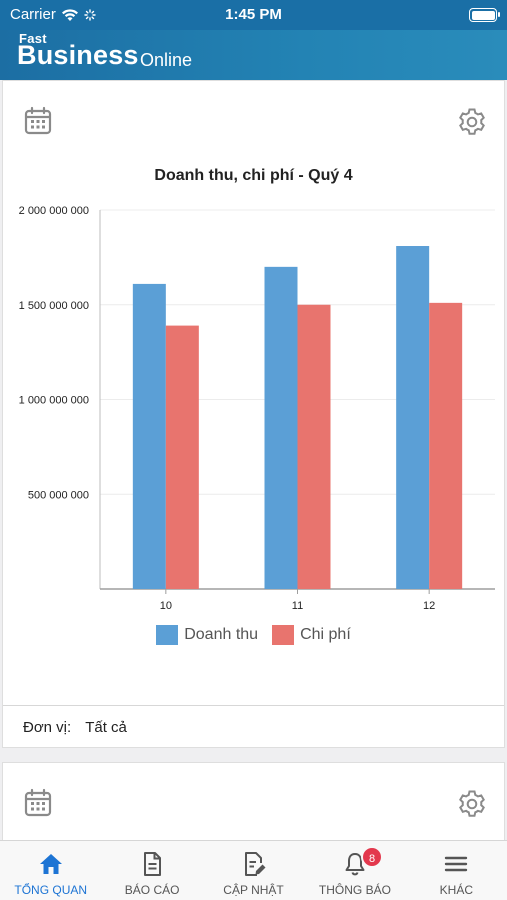  I want to click on tab-label: TỔNG QUAN, so click(51, 890).